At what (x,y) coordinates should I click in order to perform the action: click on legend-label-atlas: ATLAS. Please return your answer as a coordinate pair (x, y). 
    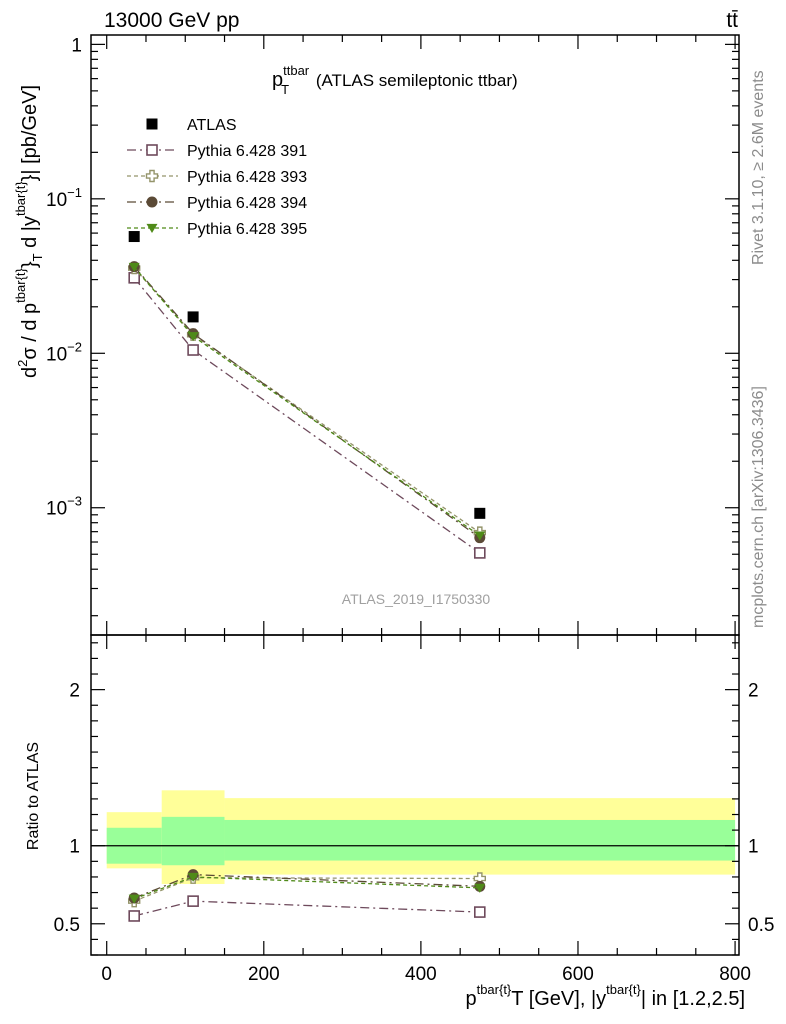
    Looking at the image, I should click on (212, 125).